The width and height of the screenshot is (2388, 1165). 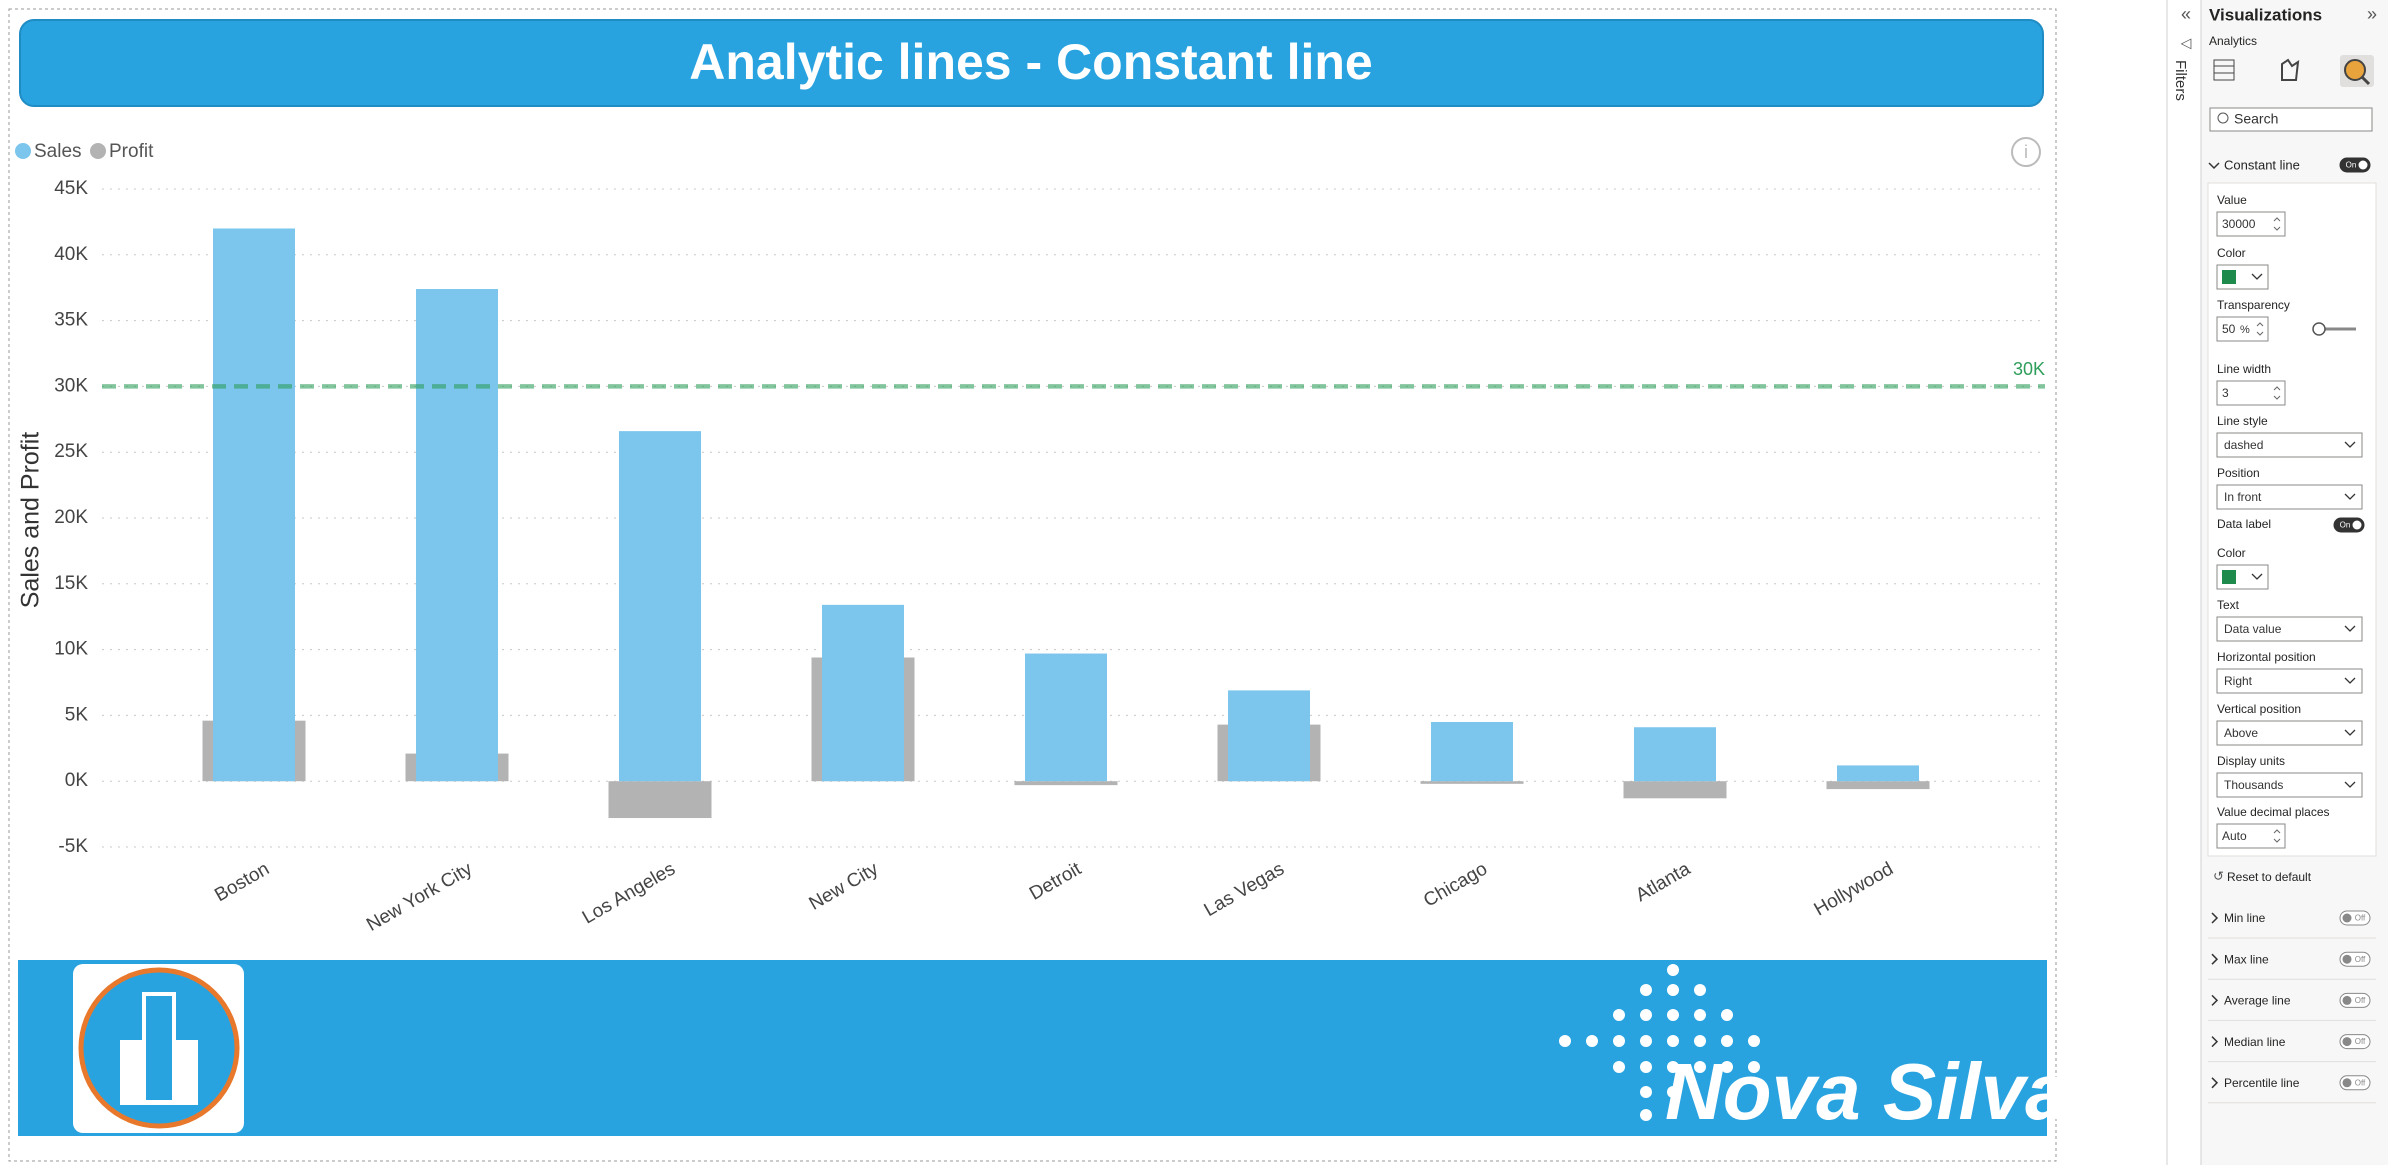 What do you see at coordinates (2223, 118) in the screenshot?
I see `search-icon` at bounding box center [2223, 118].